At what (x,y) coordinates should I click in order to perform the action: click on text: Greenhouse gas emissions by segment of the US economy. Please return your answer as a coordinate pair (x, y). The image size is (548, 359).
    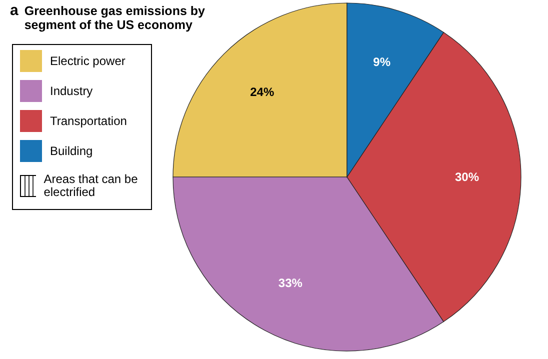
    Looking at the image, I should click on (115, 18).